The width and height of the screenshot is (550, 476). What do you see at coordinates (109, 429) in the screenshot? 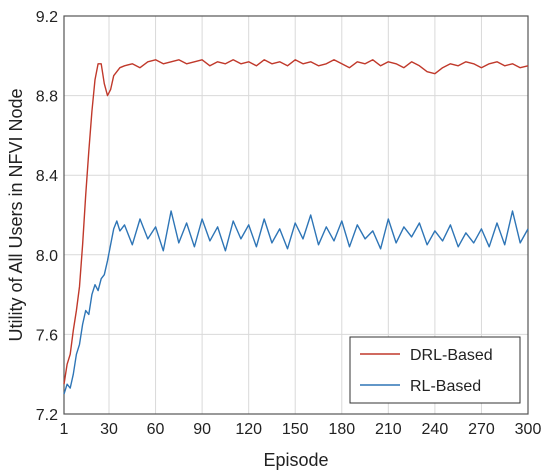
I see `x-tick-label: 30` at bounding box center [109, 429].